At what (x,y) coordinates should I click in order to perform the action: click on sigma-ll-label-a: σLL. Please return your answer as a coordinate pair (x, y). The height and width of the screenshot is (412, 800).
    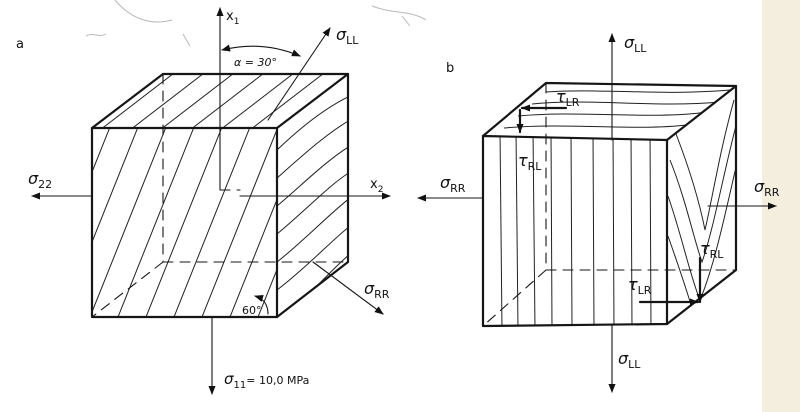
    Looking at the image, I should click on (347, 36).